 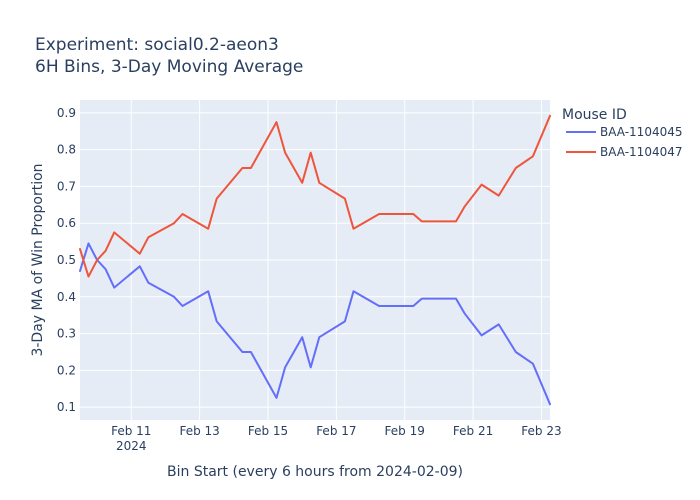 What do you see at coordinates (66, 334) in the screenshot?
I see `y-tick-label: 0.3` at bounding box center [66, 334].